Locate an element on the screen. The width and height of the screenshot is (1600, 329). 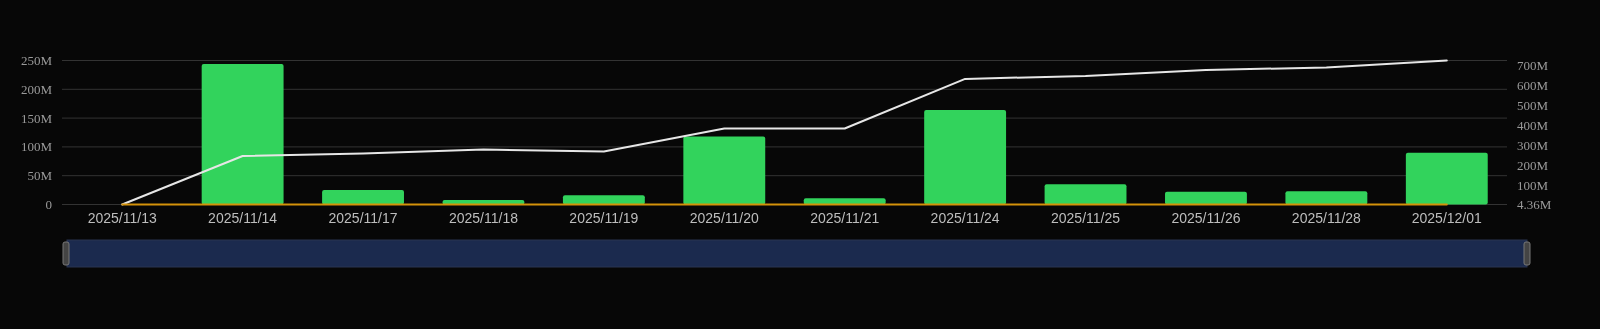
y2-tick-label: 400M is located at coordinates (1533, 125).